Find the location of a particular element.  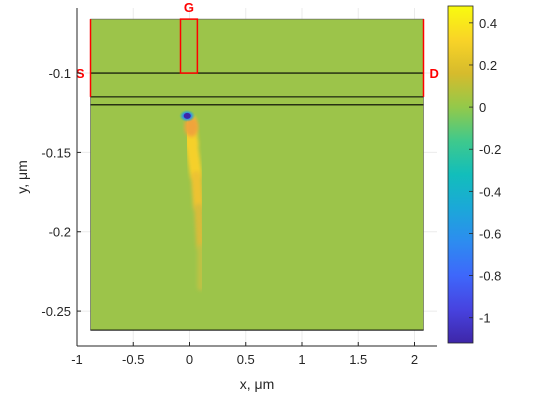

y-axis-label: y, μm is located at coordinates (22, 176).